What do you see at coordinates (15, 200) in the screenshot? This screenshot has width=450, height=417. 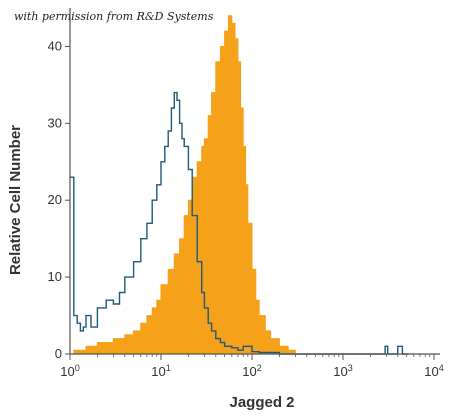 I see `y-axis-title: Relative Cell Number` at bounding box center [15, 200].